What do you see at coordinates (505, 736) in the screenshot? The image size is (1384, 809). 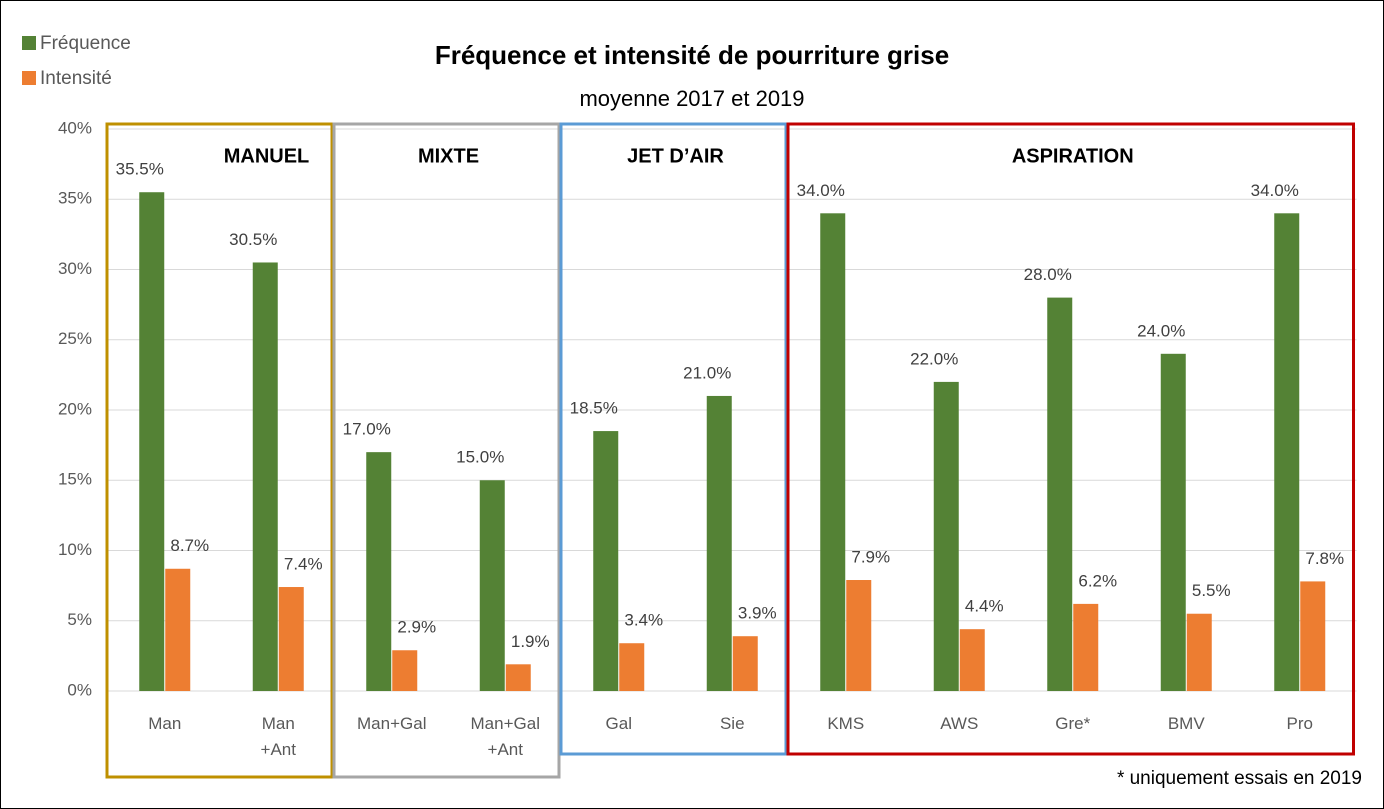 I see `x-tick-label: Man+Gal +Ant` at bounding box center [505, 736].